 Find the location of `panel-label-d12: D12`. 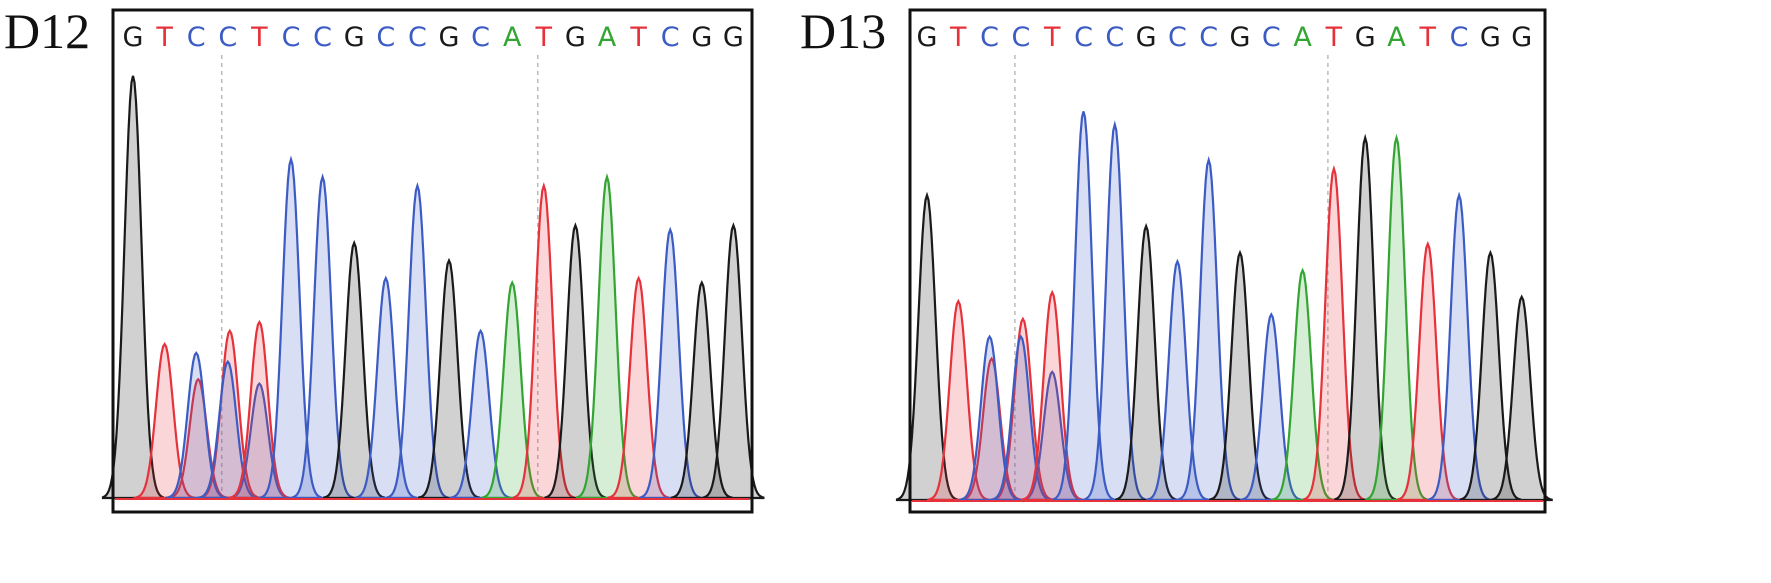

panel-label-d12: D12 is located at coordinates (47, 31).